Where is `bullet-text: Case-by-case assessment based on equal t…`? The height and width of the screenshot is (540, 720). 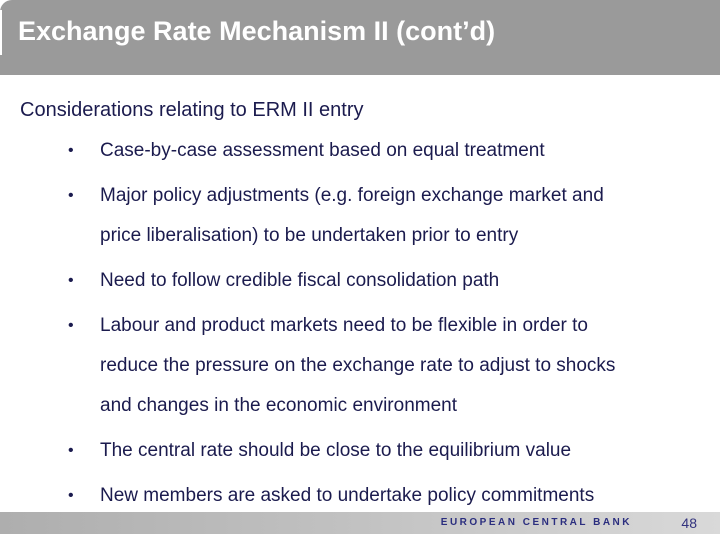
bullet-text: Case-by-case assessment based on equal t… is located at coordinates (401, 151).